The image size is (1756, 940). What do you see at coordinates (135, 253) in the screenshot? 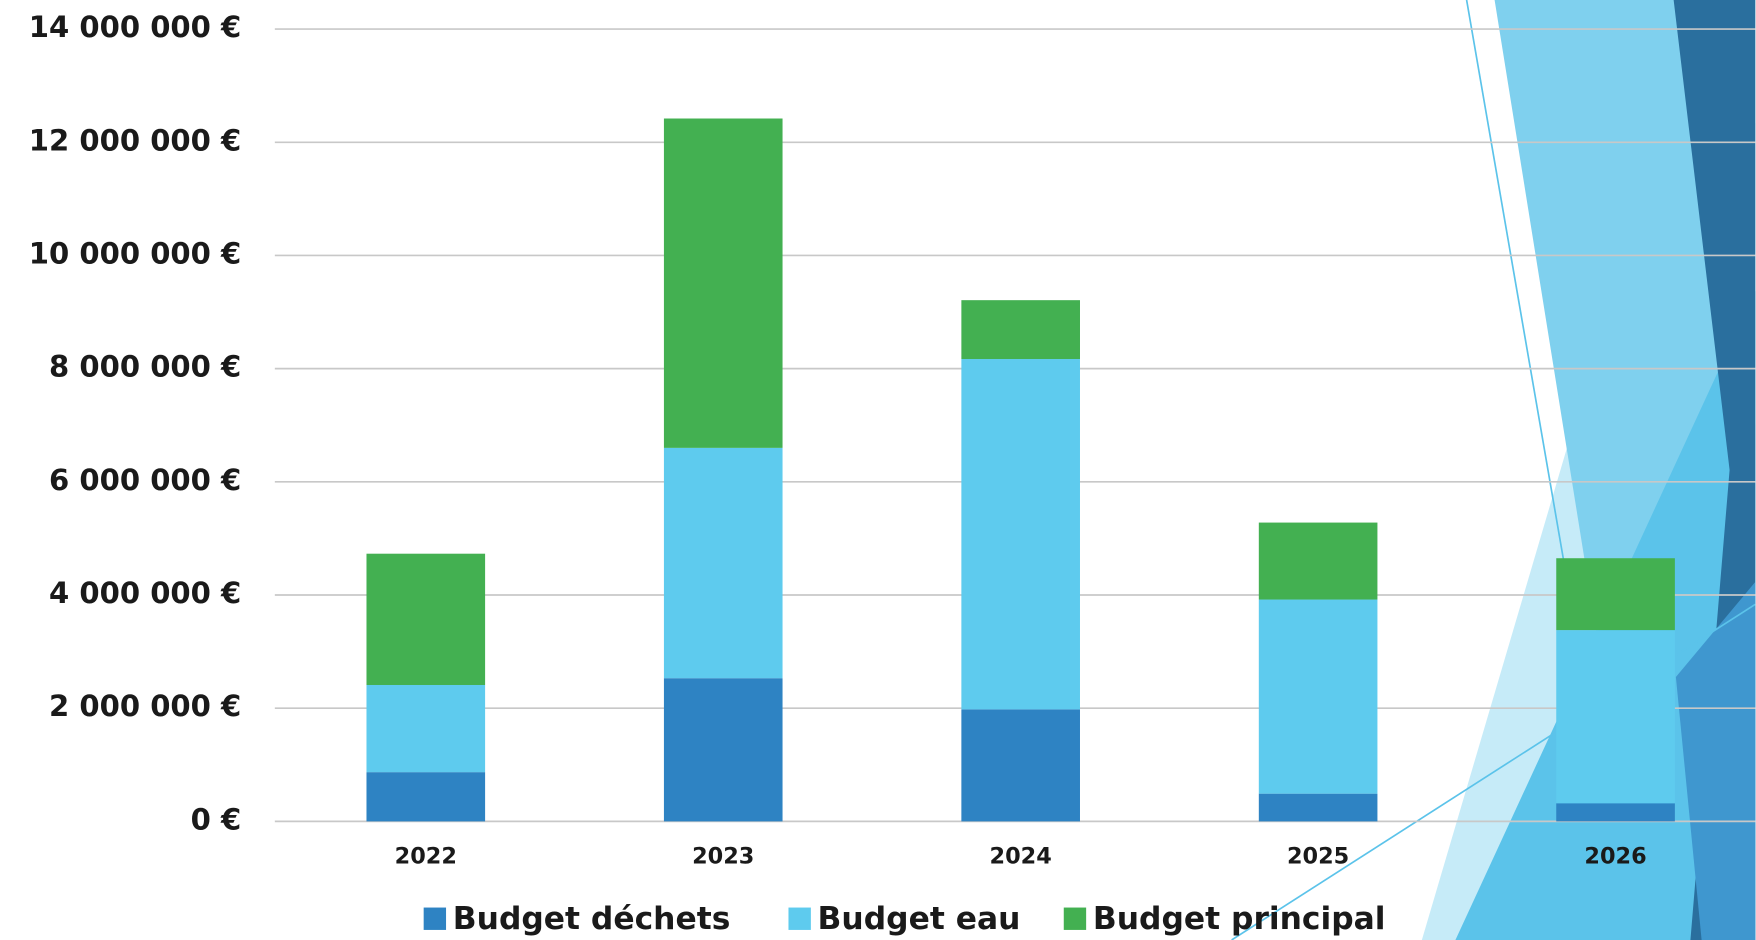
I see `y-tick-label: 10 000 000 €` at bounding box center [135, 253].